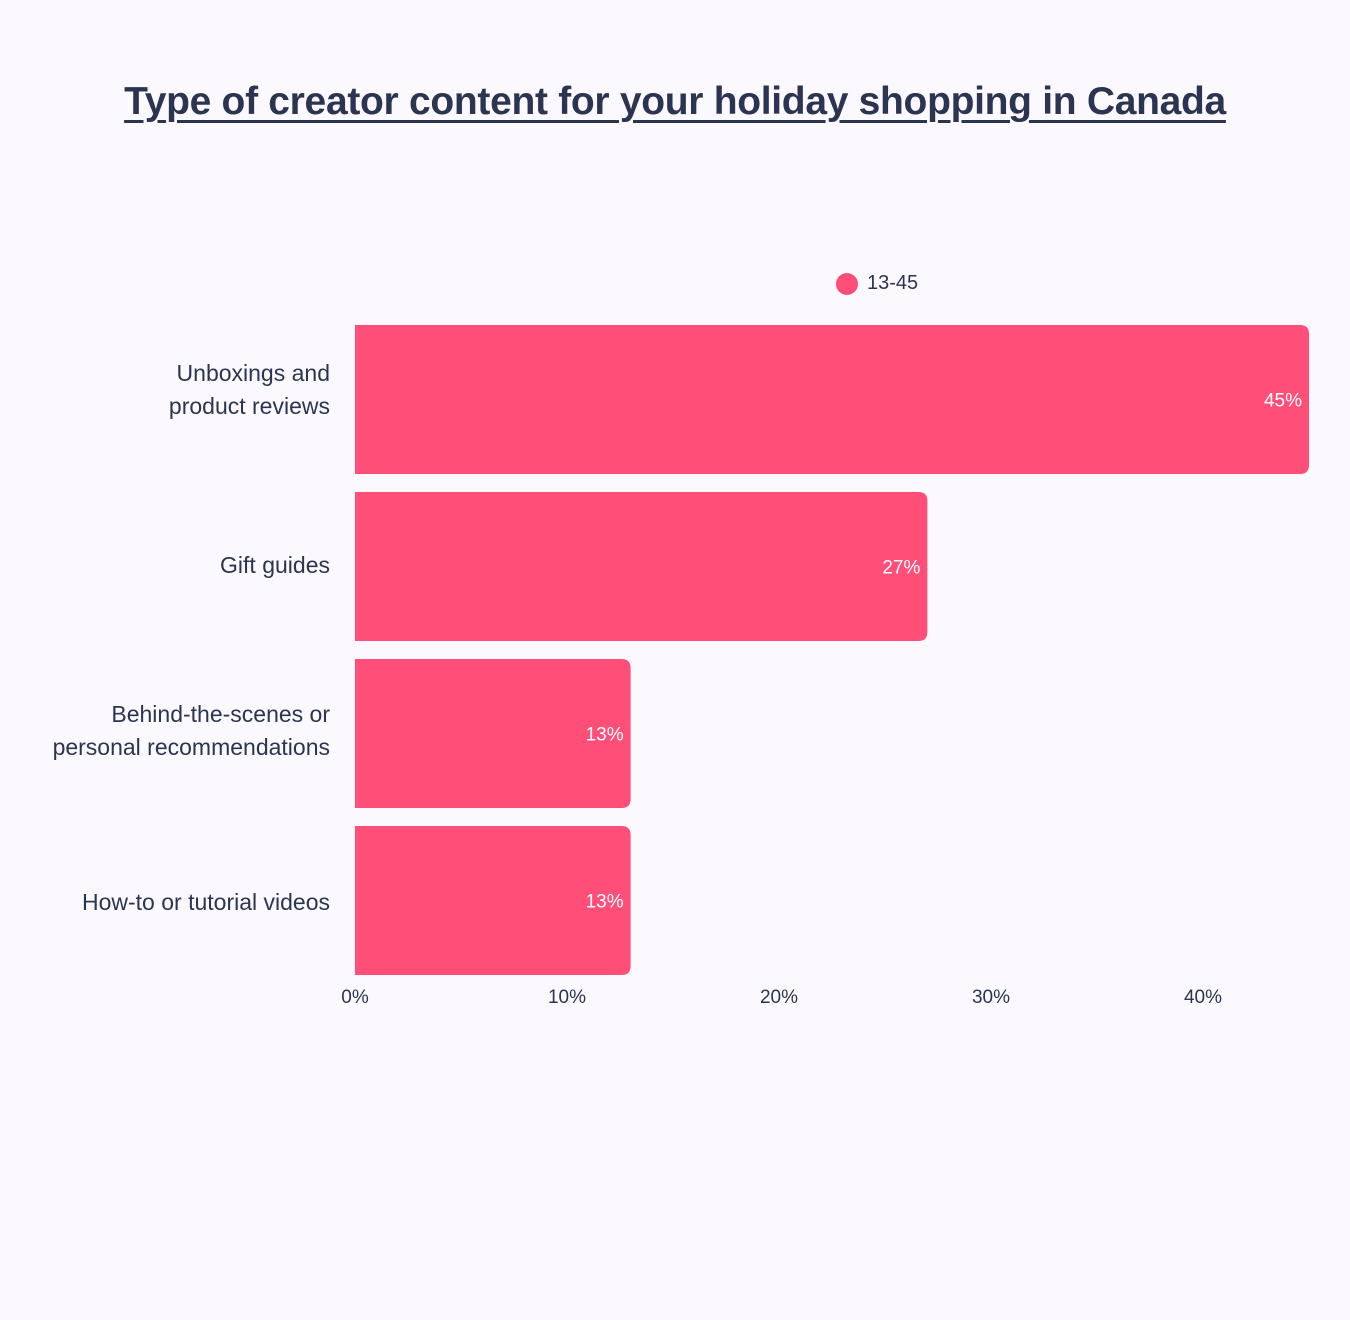 The width and height of the screenshot is (1350, 1320). What do you see at coordinates (275, 565) in the screenshot?
I see `category-label-gift-guides: Gift guides` at bounding box center [275, 565].